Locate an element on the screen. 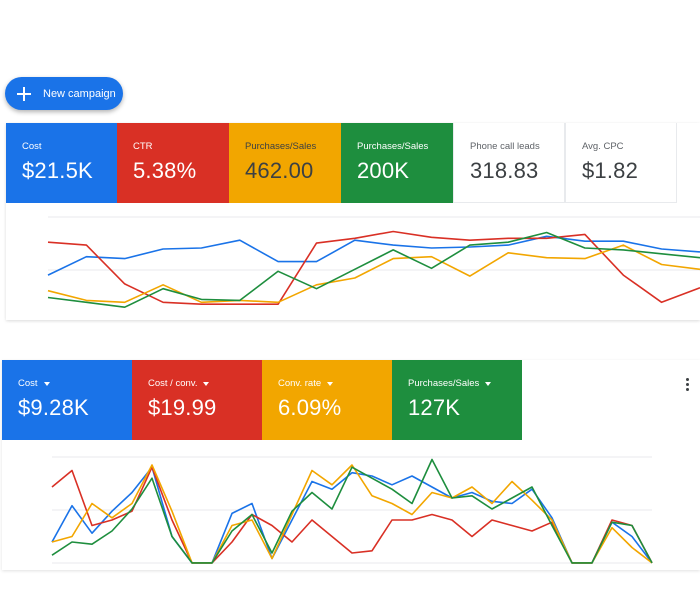 The width and height of the screenshot is (700, 600). new-campaign-button: New campaign is located at coordinates (64, 93).